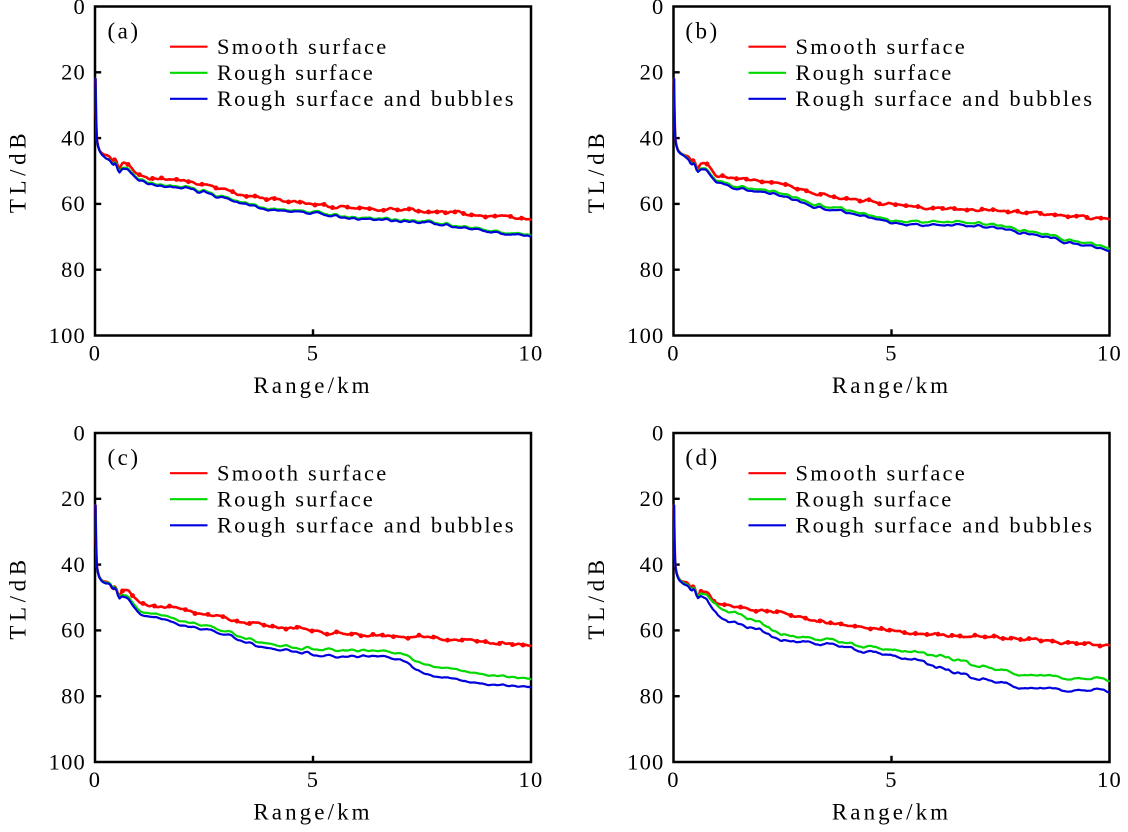 The height and width of the screenshot is (832, 1128). What do you see at coordinates (123, 457) in the screenshot?
I see `svg-text: (c)` at bounding box center [123, 457].